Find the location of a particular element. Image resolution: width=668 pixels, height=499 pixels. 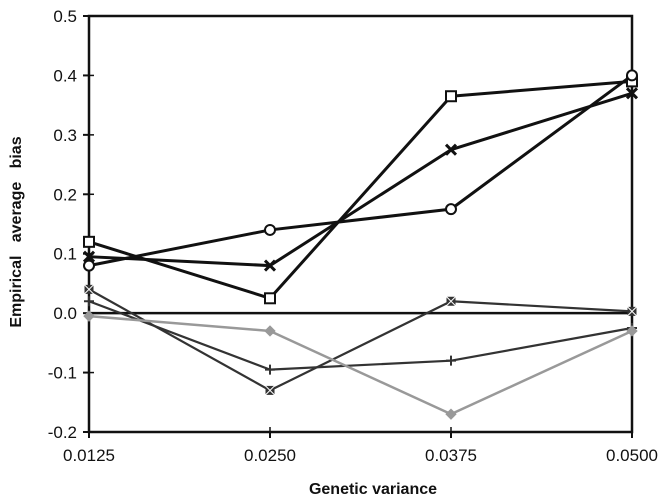

y-tick-label: 0.5 is located at coordinates (65, 16).